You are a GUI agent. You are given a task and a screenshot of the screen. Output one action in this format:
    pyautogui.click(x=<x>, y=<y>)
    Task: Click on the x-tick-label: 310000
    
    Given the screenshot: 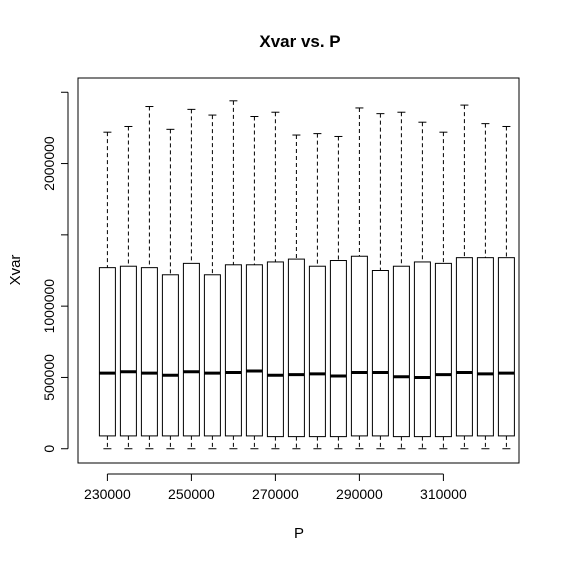 What is the action you would take?
    pyautogui.click(x=443, y=494)
    